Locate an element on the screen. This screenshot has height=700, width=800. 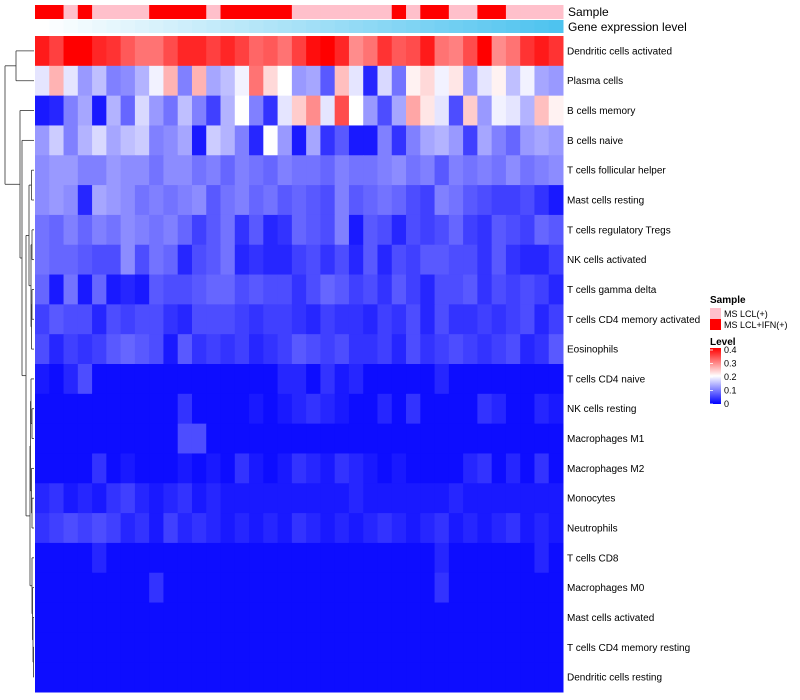
row-label: Plasma cells is located at coordinates (595, 81).